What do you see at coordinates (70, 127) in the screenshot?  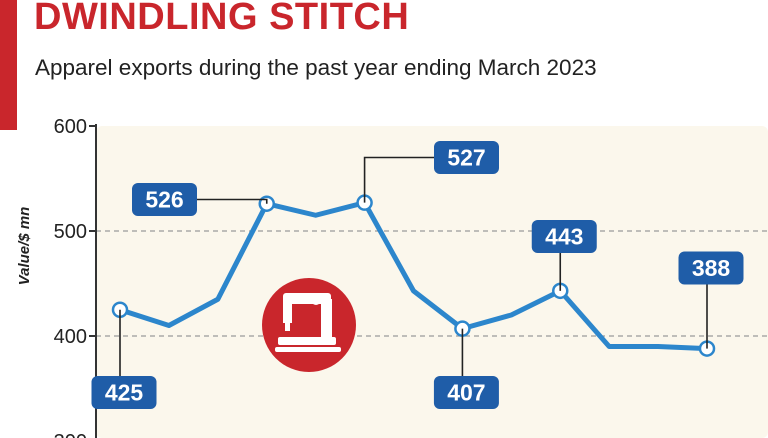 I see `y-tick-label: 600` at bounding box center [70, 127].